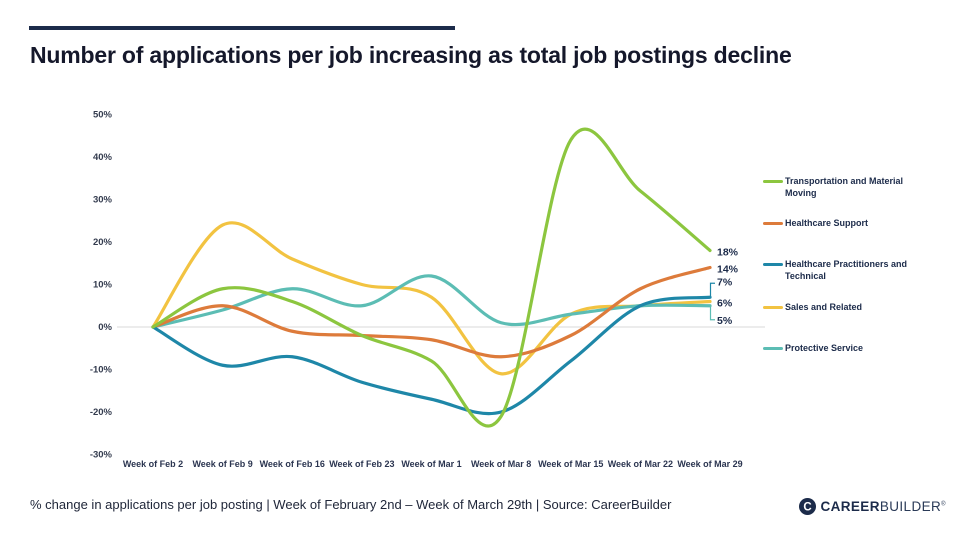 Image resolution: width=960 pixels, height=540 pixels. What do you see at coordinates (910, 506) in the screenshot?
I see `logo-word-builder: BUILDER` at bounding box center [910, 506].